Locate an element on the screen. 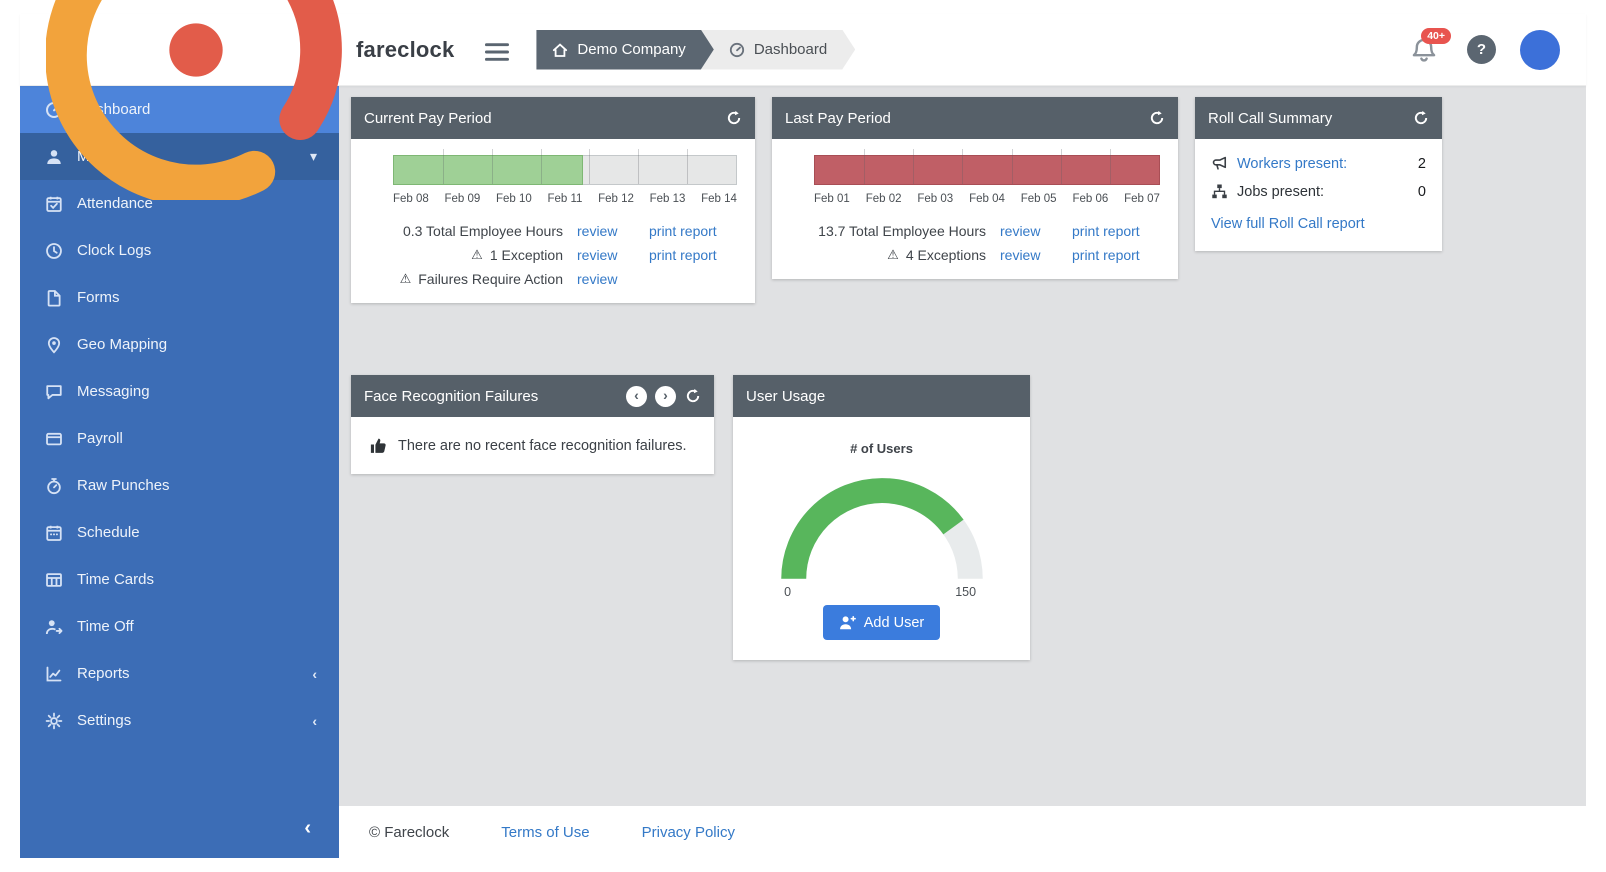 This screenshot has height=872, width=1606. sidebar-item-raw-punches: Raw Punches is located at coordinates (179, 485).